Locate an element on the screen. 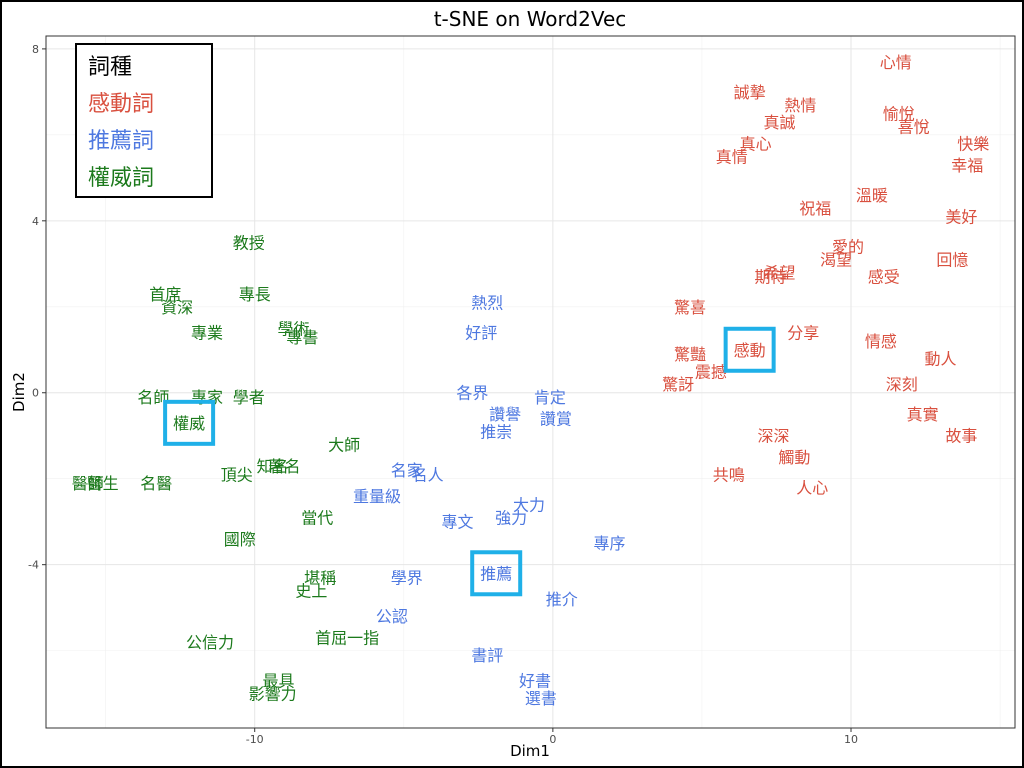 The height and width of the screenshot is (768, 1024). point-label: 教授 is located at coordinates (249, 242).